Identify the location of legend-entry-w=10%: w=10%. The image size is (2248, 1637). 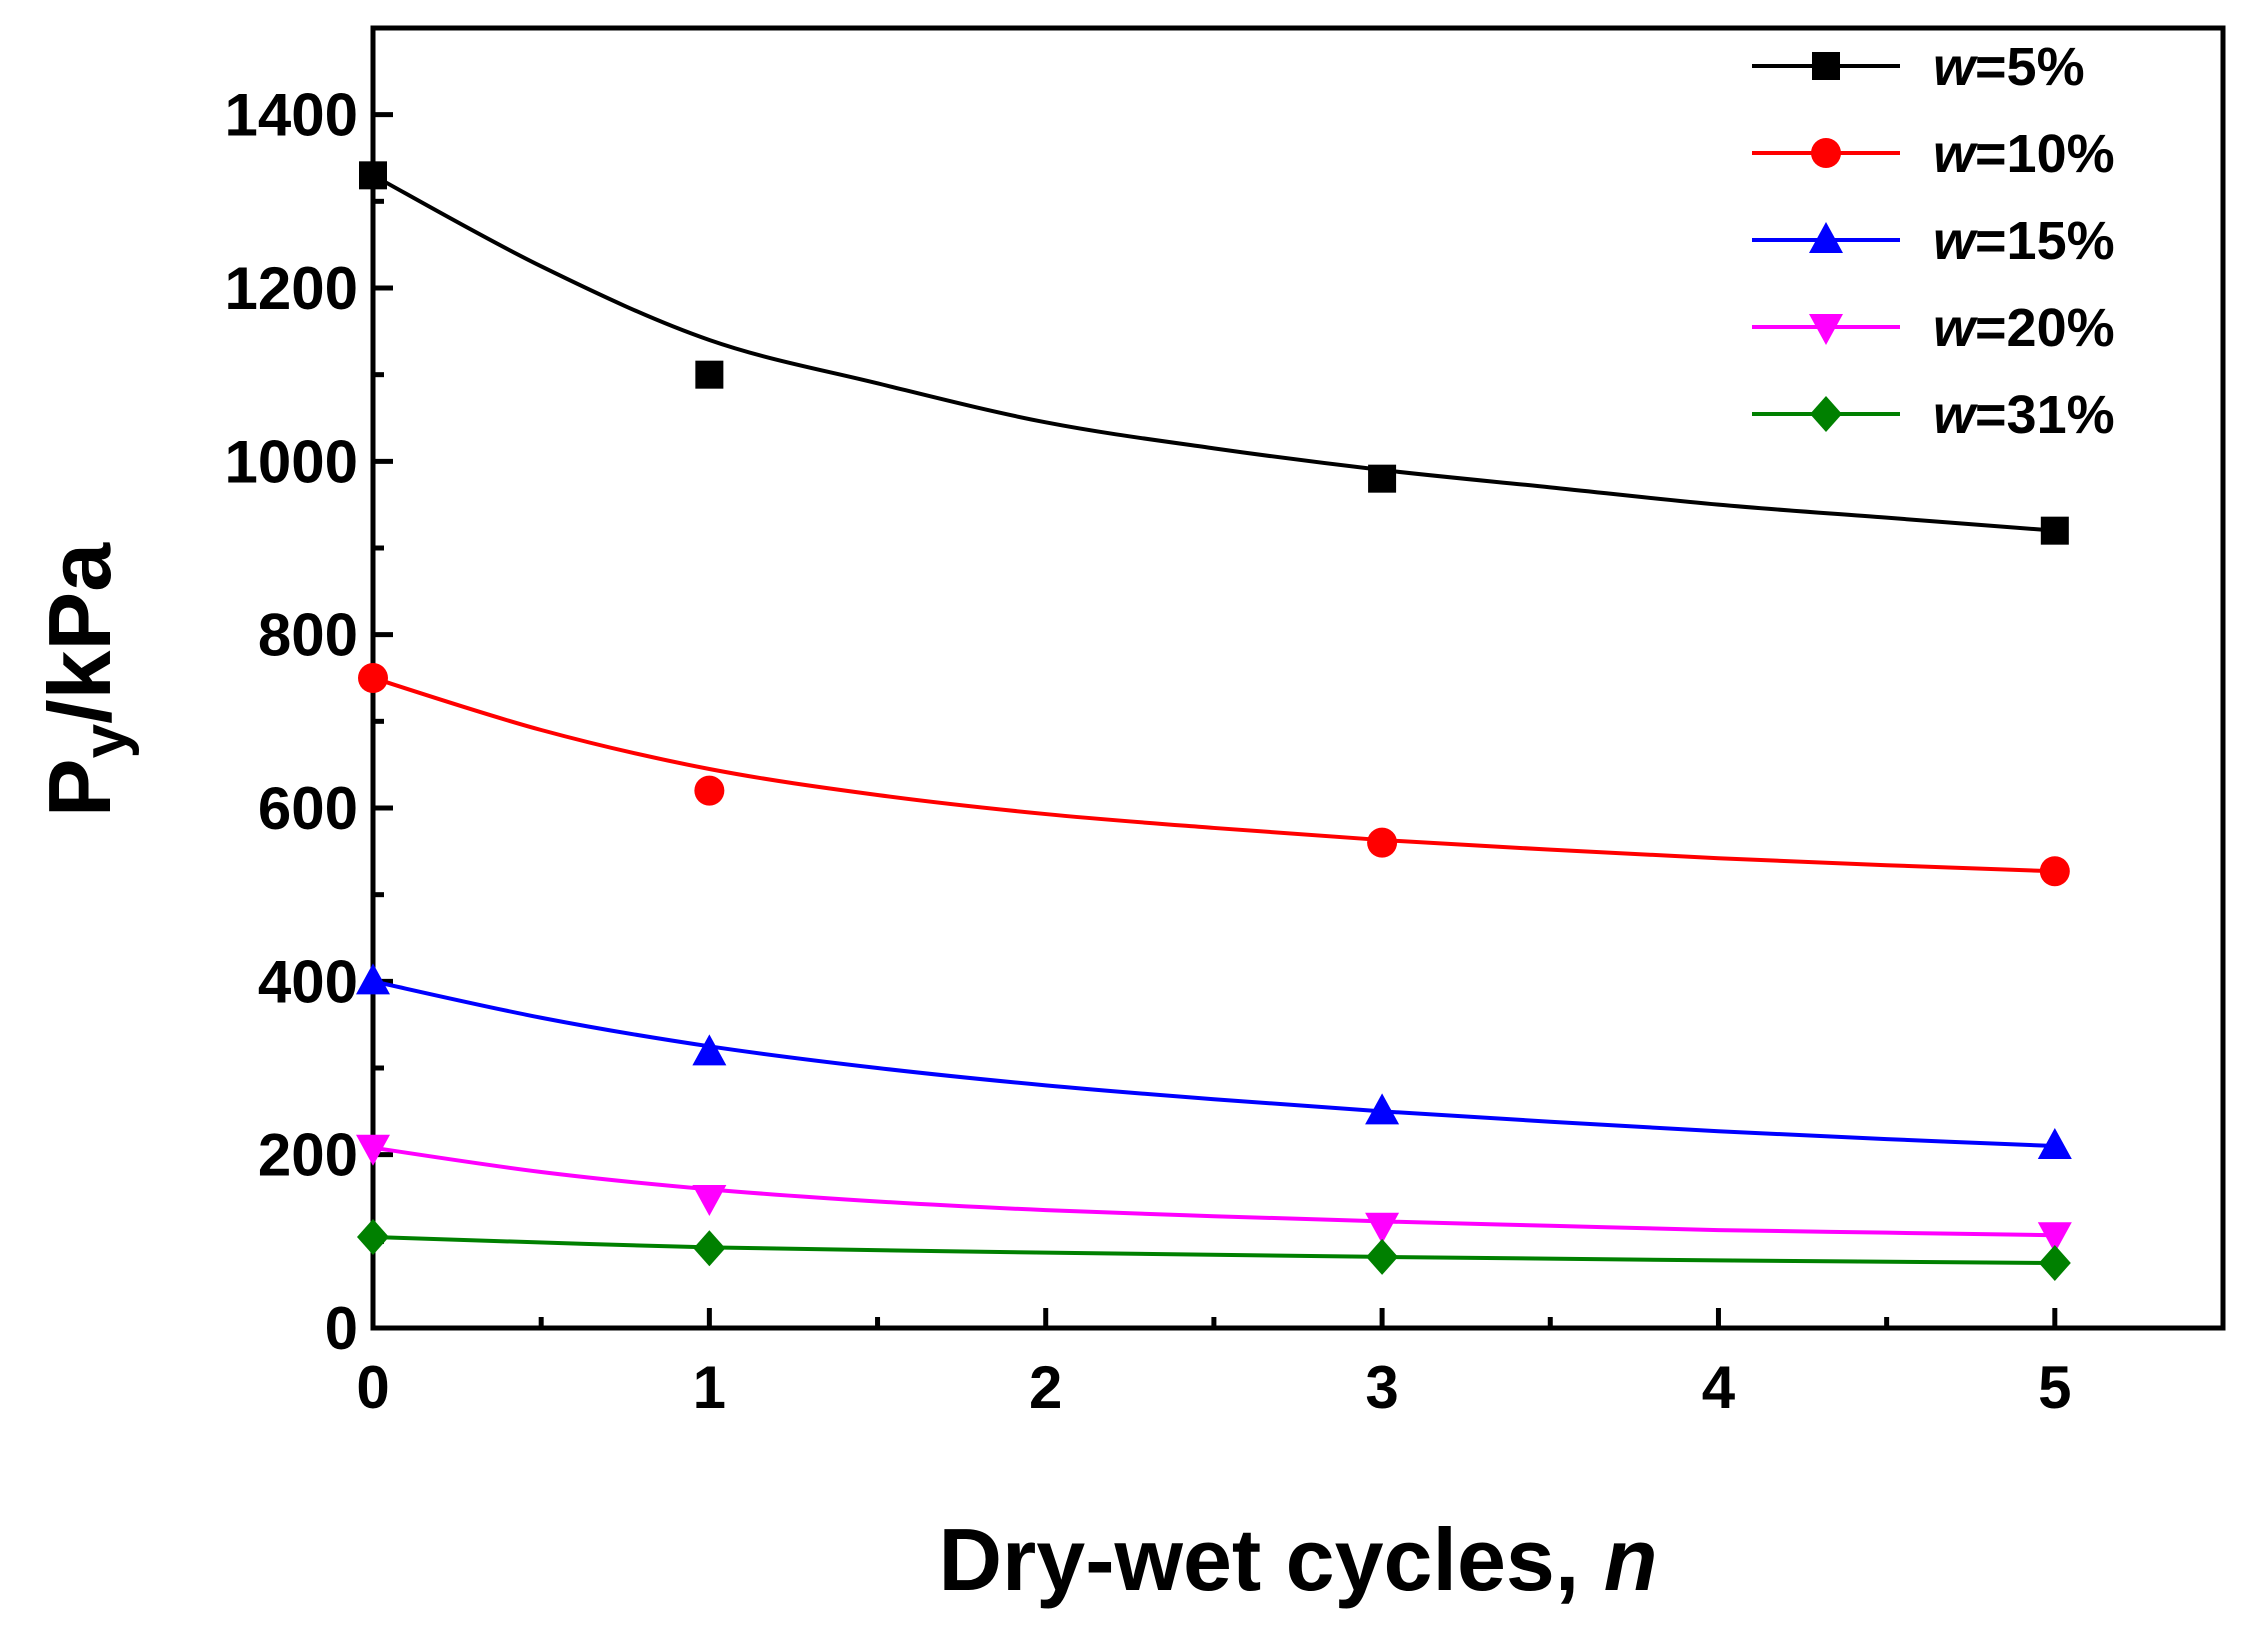
(1933, 154).